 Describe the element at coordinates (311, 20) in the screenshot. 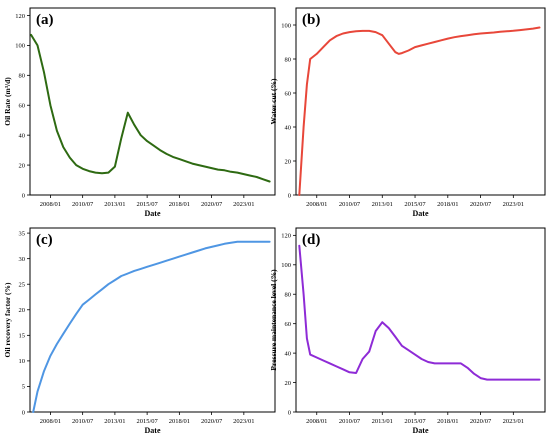

I see `panel-label: (b)` at that location.